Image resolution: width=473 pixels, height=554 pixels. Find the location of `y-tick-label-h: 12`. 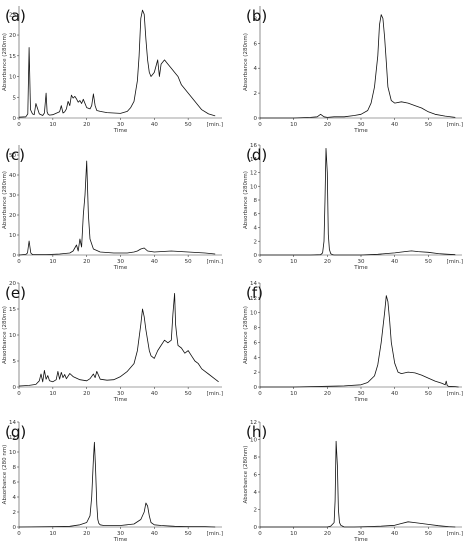

y-tick-label-h: 12 is located at coordinates (253, 423).